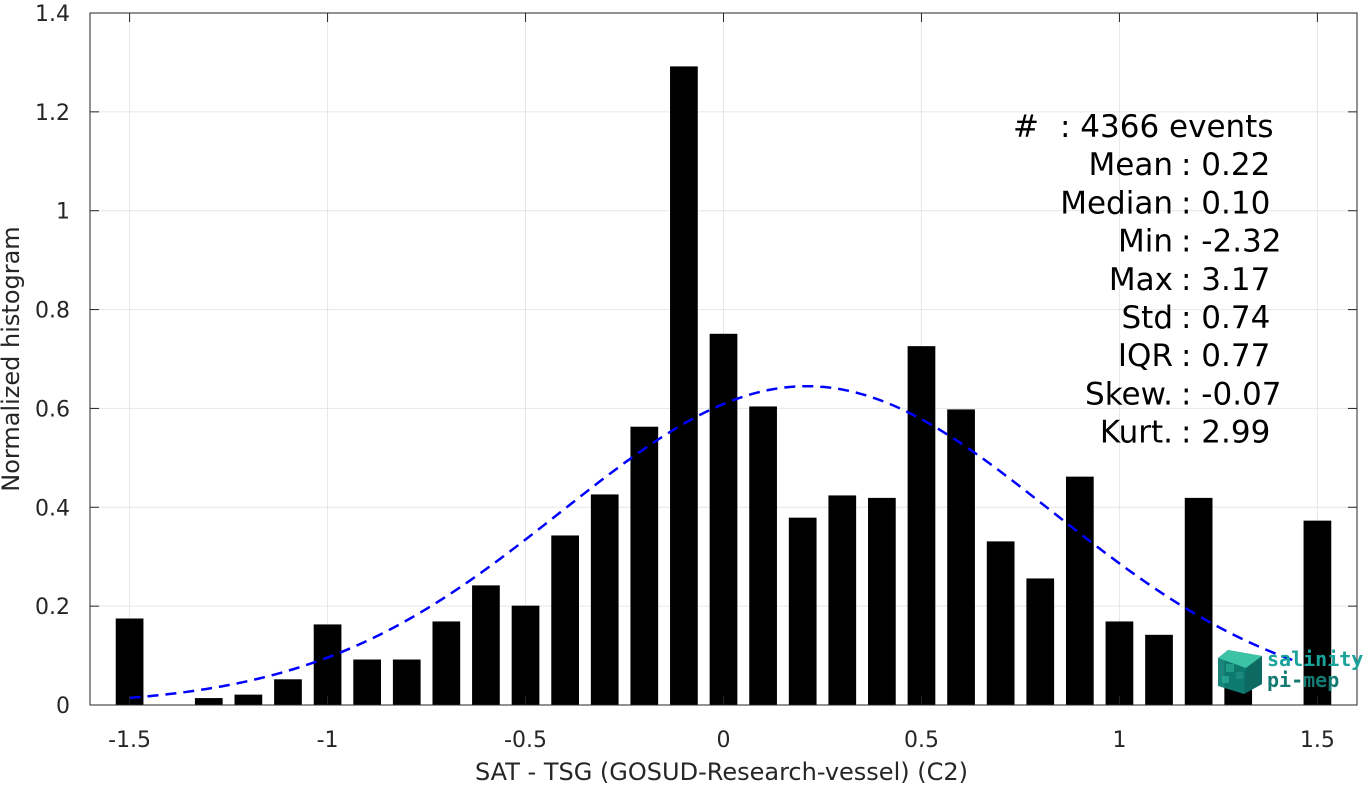 This screenshot has height=785, width=1367. Describe the element at coordinates (1303, 680) in the screenshot. I see `logo-text-pi-mep: pi-mep` at that location.